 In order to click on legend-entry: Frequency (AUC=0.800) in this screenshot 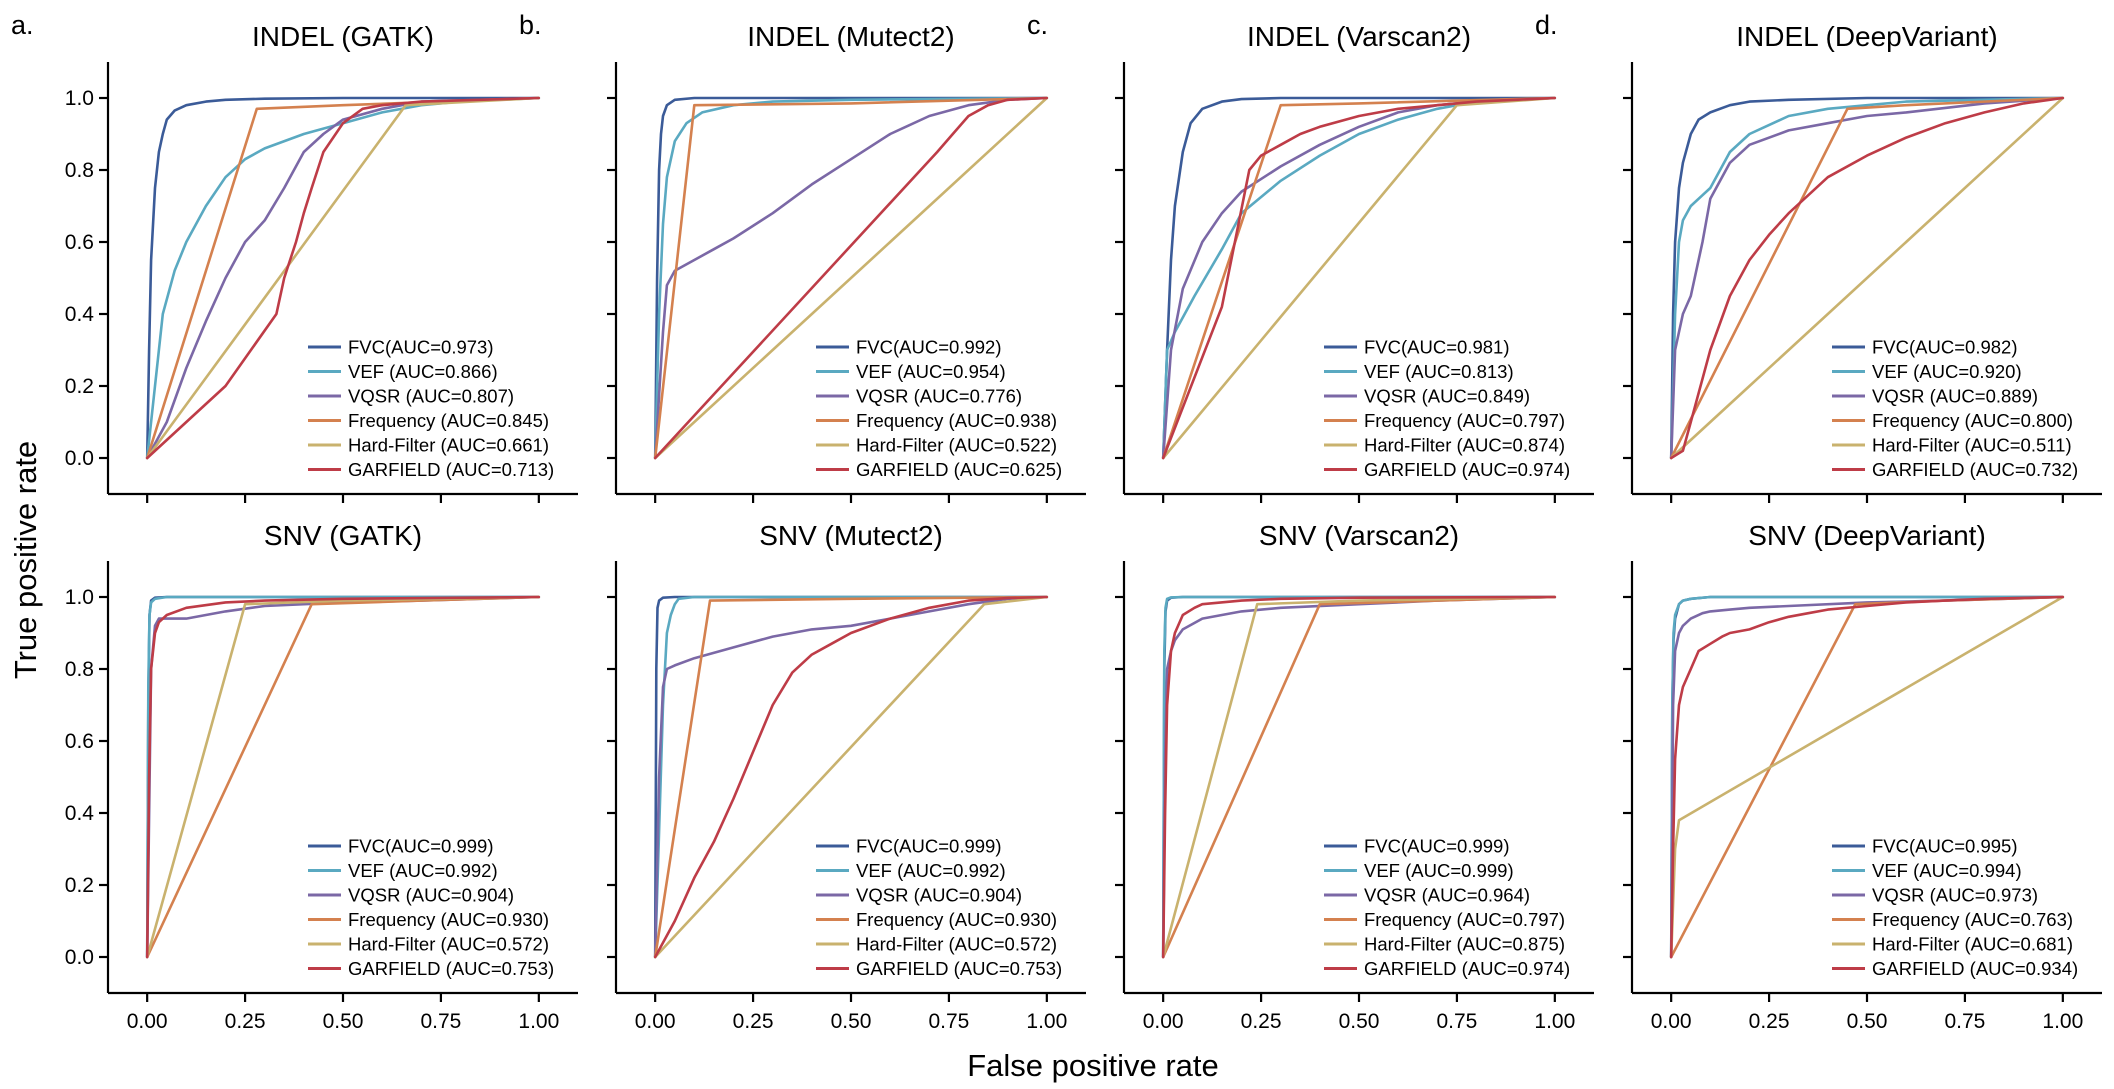, I will do `click(1972, 420)`.